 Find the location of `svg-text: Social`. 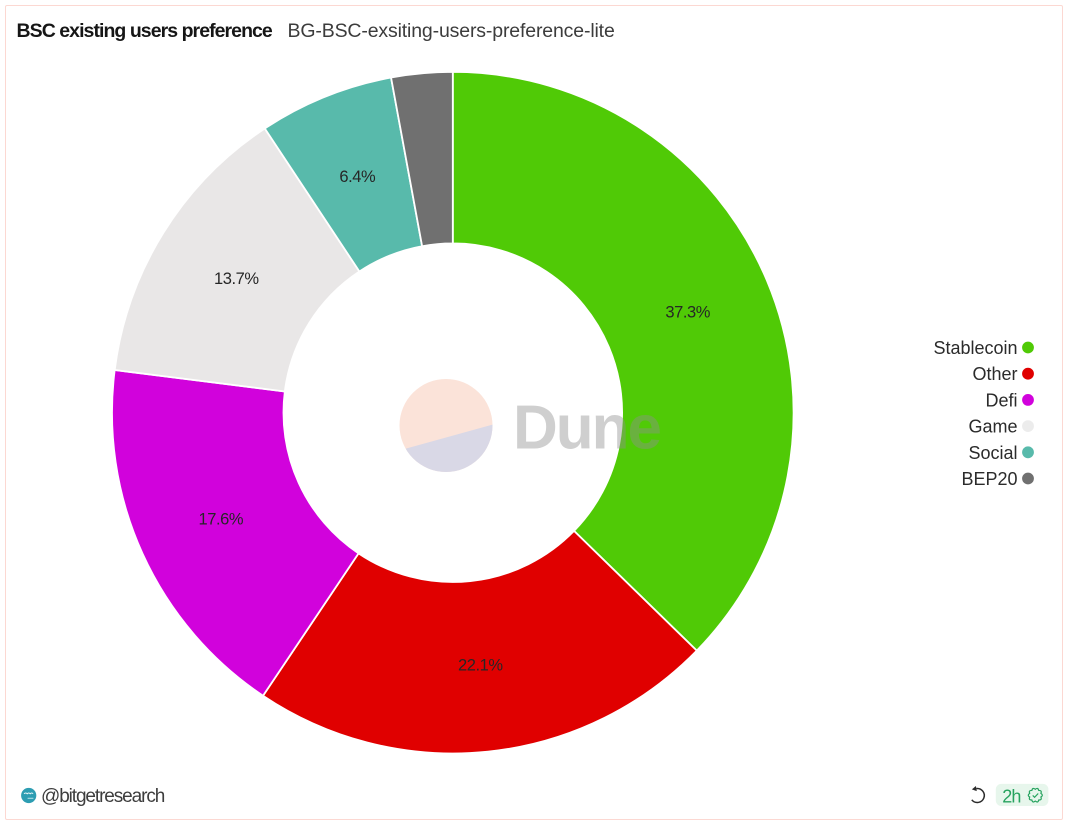

svg-text: Social is located at coordinates (992, 453).